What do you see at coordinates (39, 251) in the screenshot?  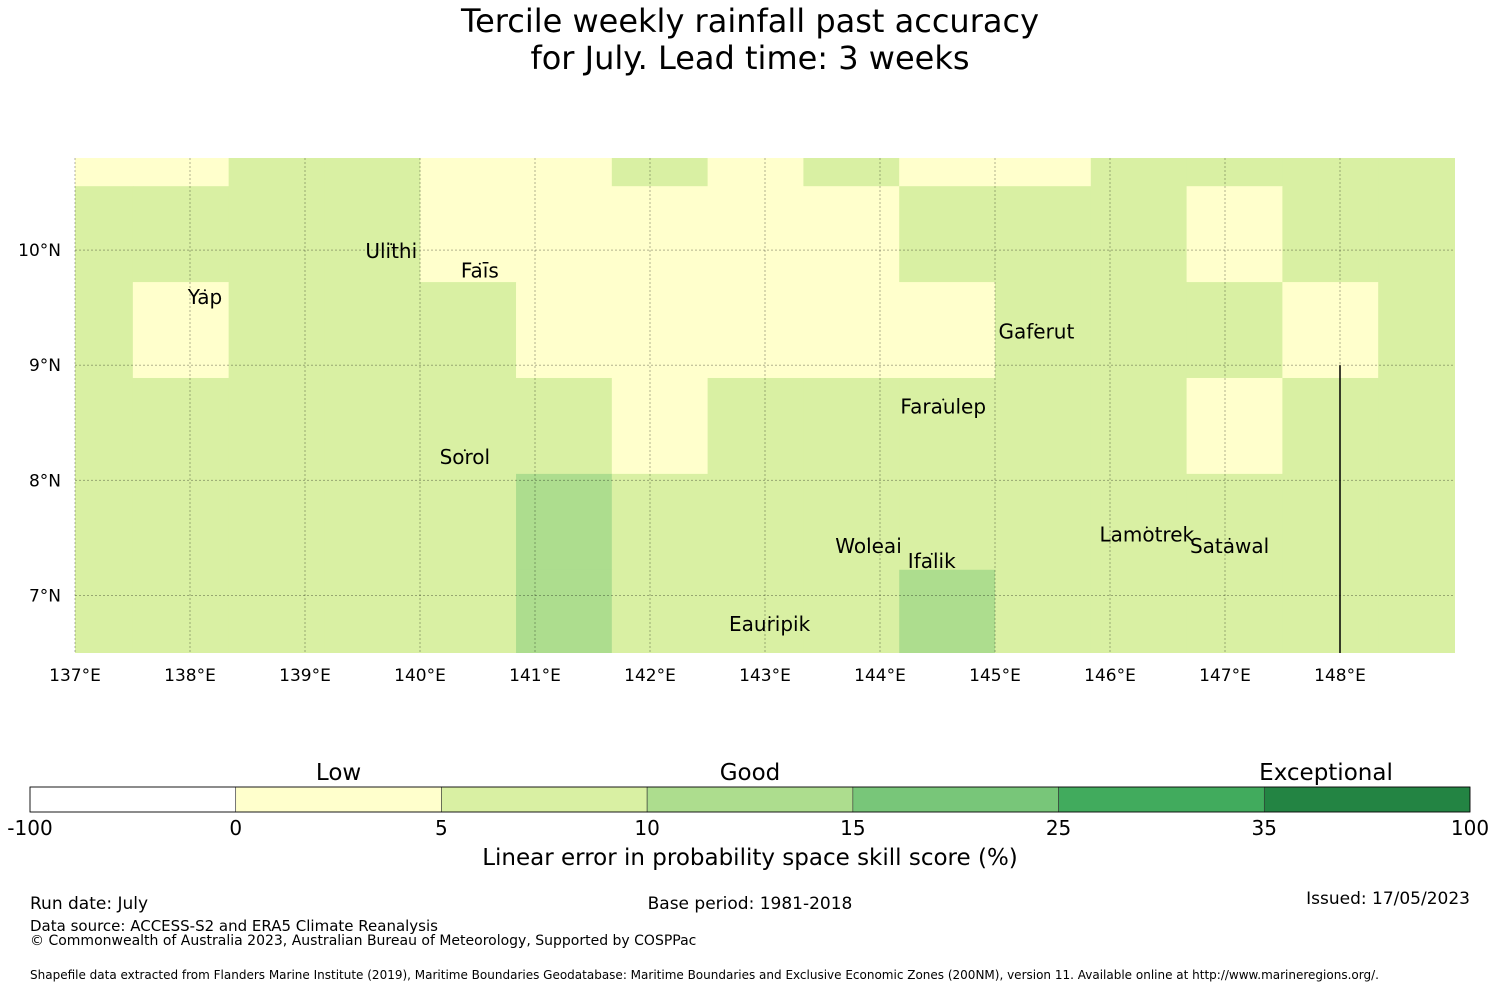 I see `y-tick-label: 10°N` at bounding box center [39, 251].